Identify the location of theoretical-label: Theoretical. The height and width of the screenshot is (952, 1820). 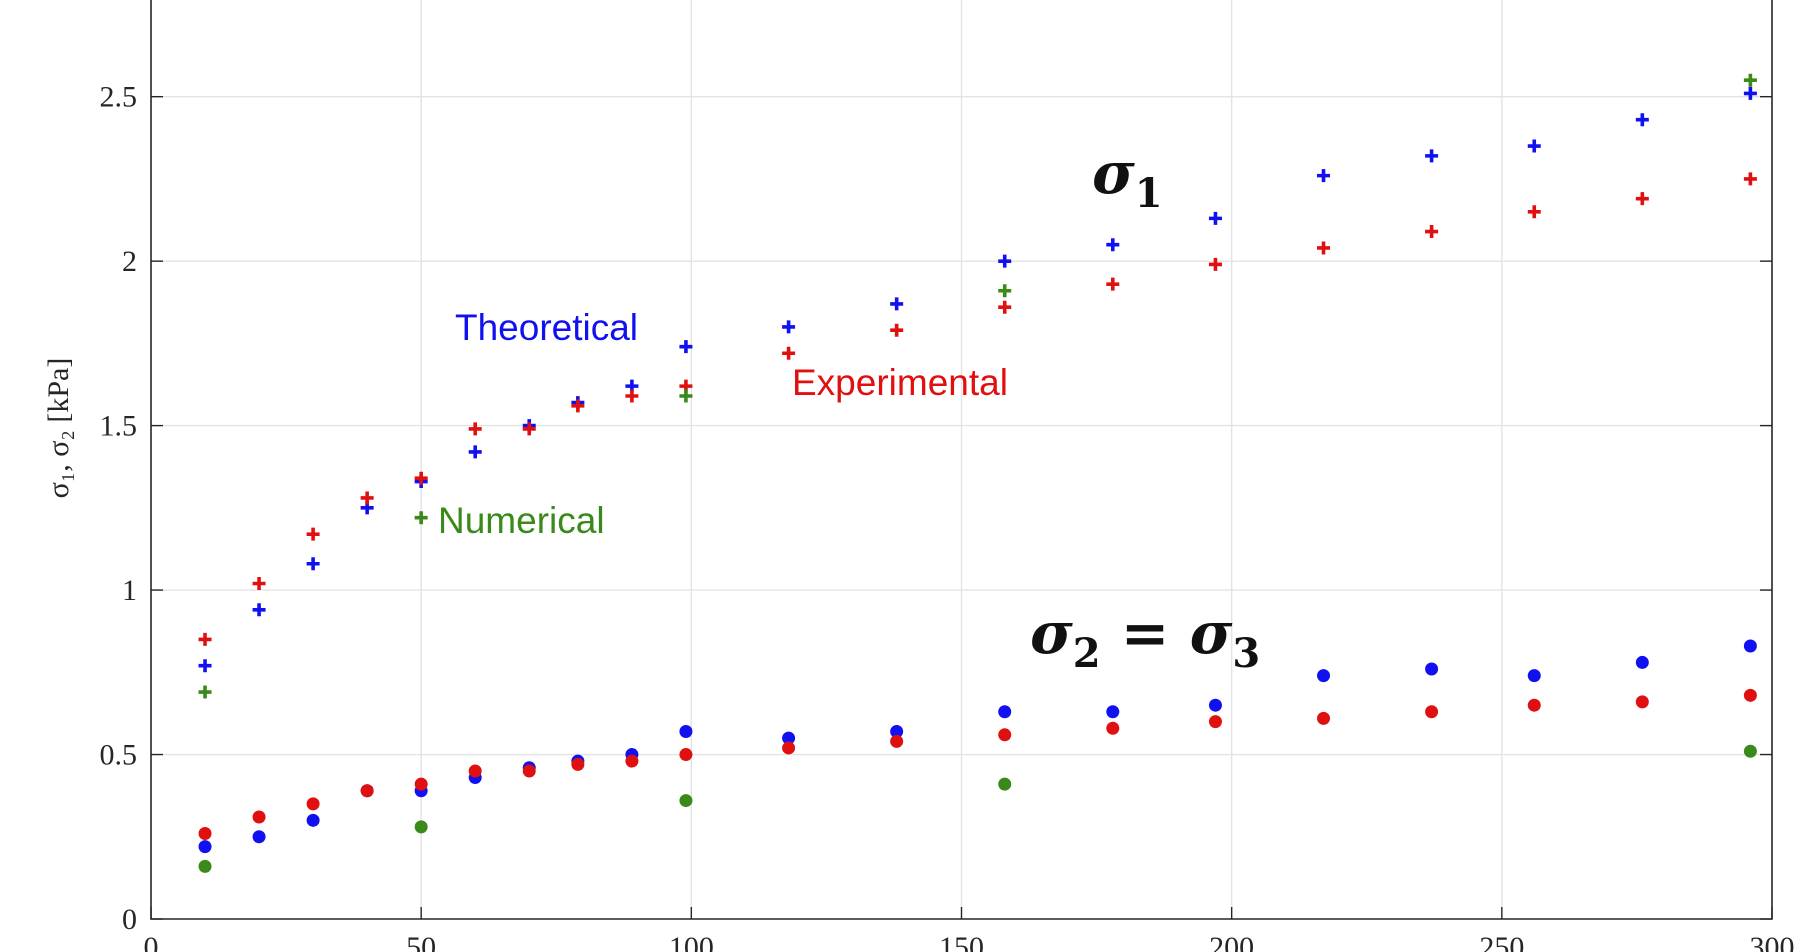
(546, 327).